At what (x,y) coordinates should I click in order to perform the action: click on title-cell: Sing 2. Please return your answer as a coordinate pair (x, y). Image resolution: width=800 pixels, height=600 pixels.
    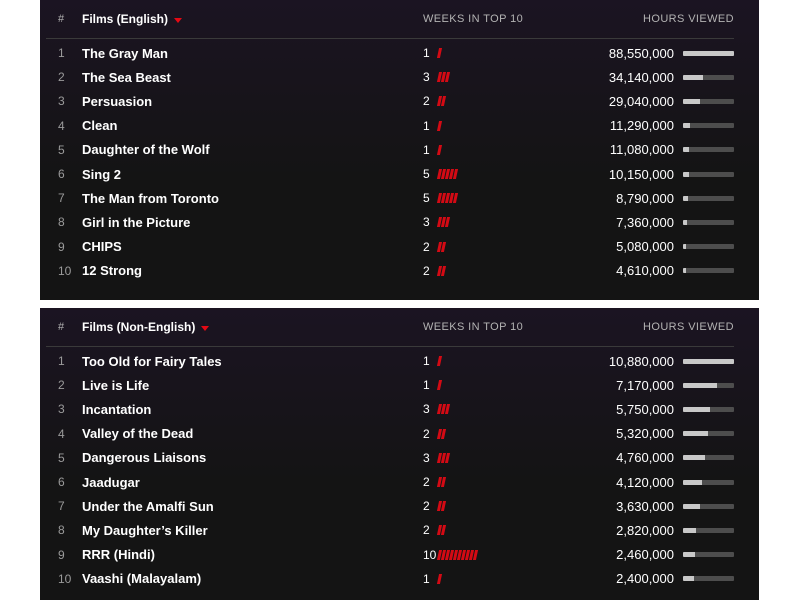
    Looking at the image, I should click on (102, 174).